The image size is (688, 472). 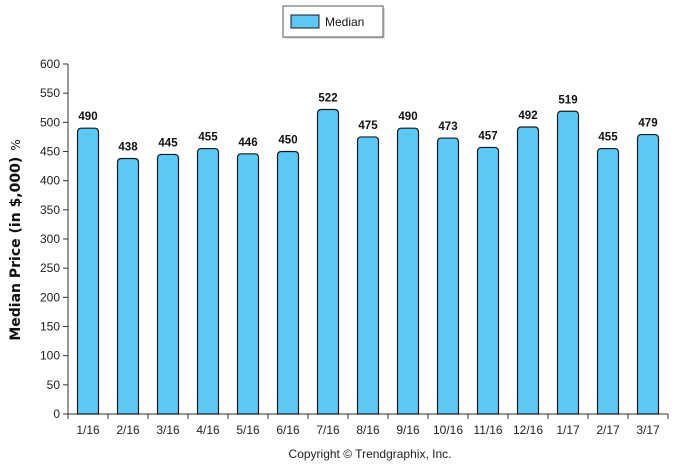 What do you see at coordinates (50, 210) in the screenshot?
I see `y-tick-label: 350` at bounding box center [50, 210].